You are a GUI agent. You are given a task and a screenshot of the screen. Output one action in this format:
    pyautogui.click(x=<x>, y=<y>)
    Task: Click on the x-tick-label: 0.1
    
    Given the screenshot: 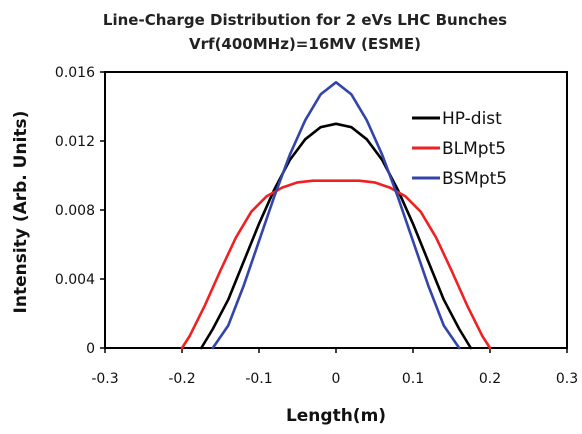 What is the action you would take?
    pyautogui.click(x=413, y=379)
    